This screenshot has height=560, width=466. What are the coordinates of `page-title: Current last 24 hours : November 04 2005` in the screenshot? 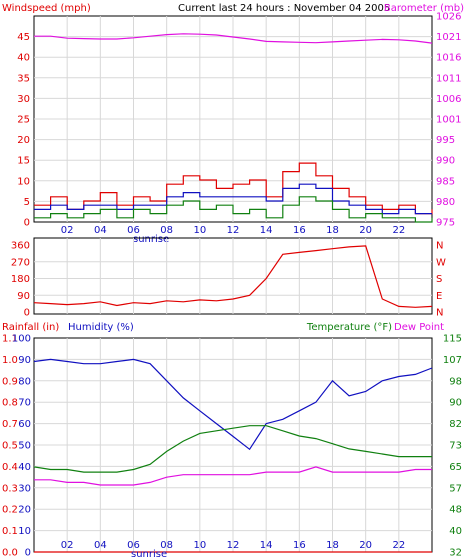 It's located at (284, 8).